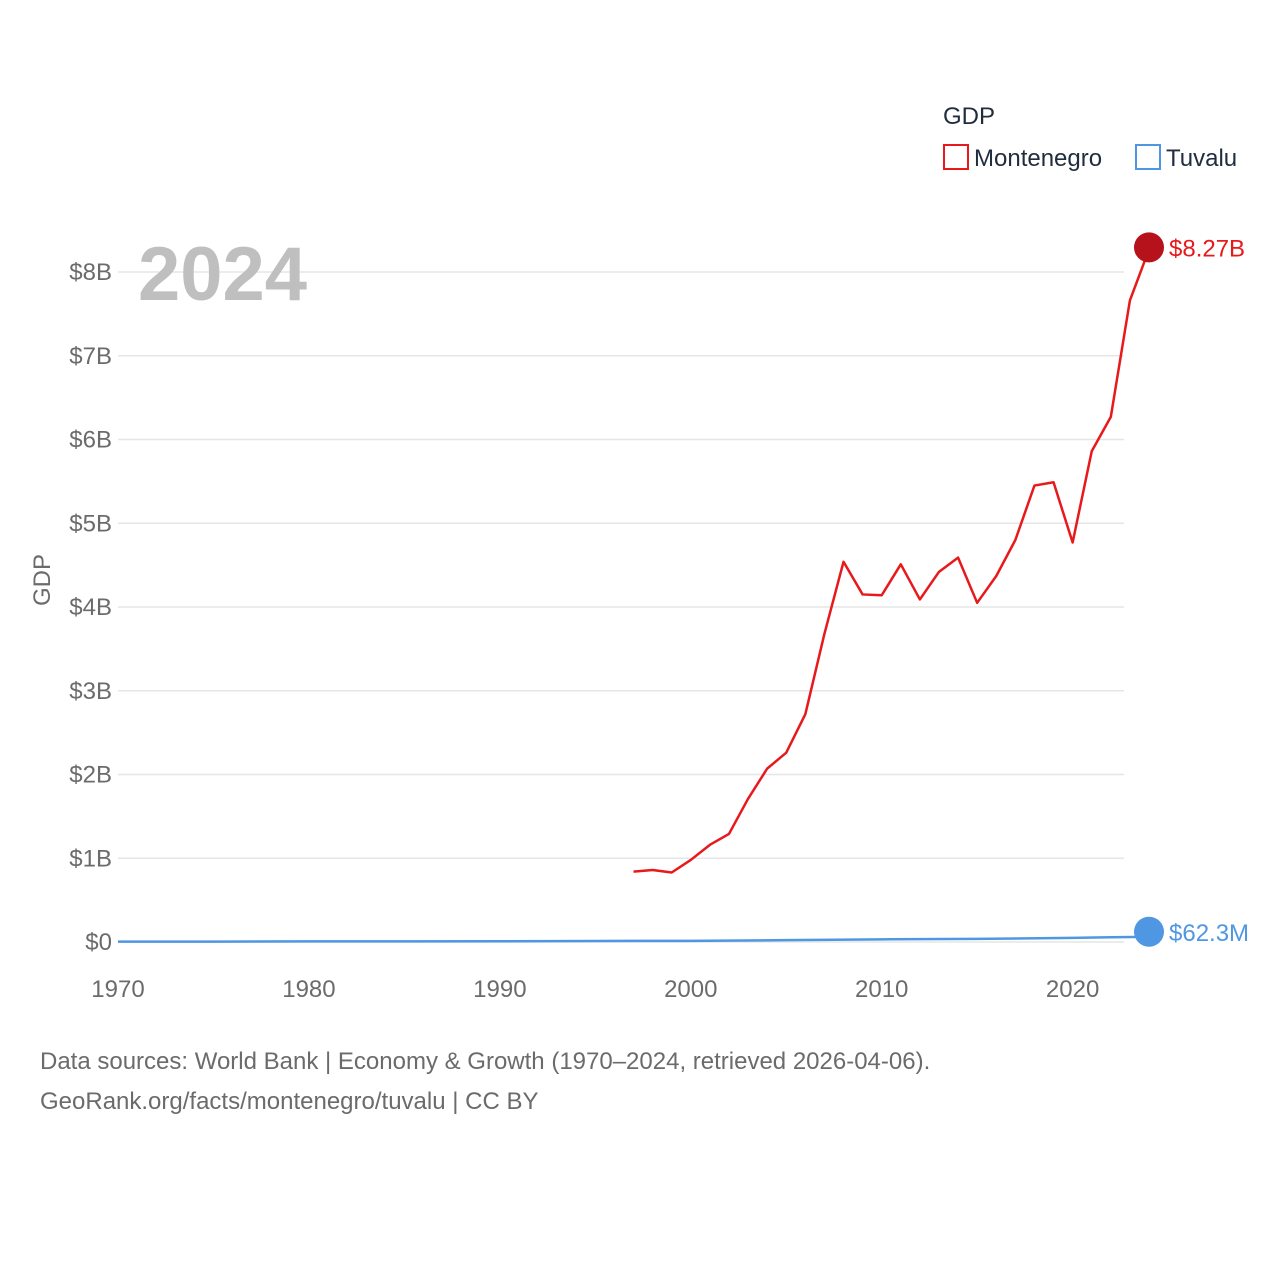 The height and width of the screenshot is (1280, 1280). Describe the element at coordinates (1149, 931) in the screenshot. I see `flag-marker-tuvalu` at that location.